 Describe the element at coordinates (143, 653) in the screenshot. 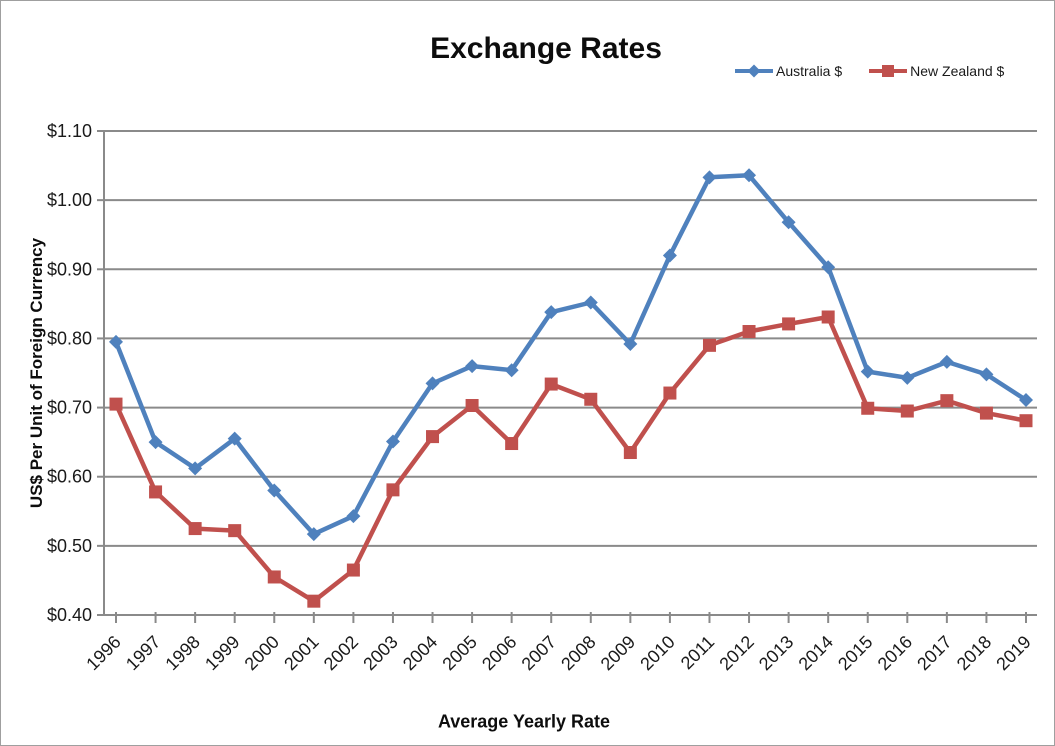

I see `x-tick-label: 1997` at that location.